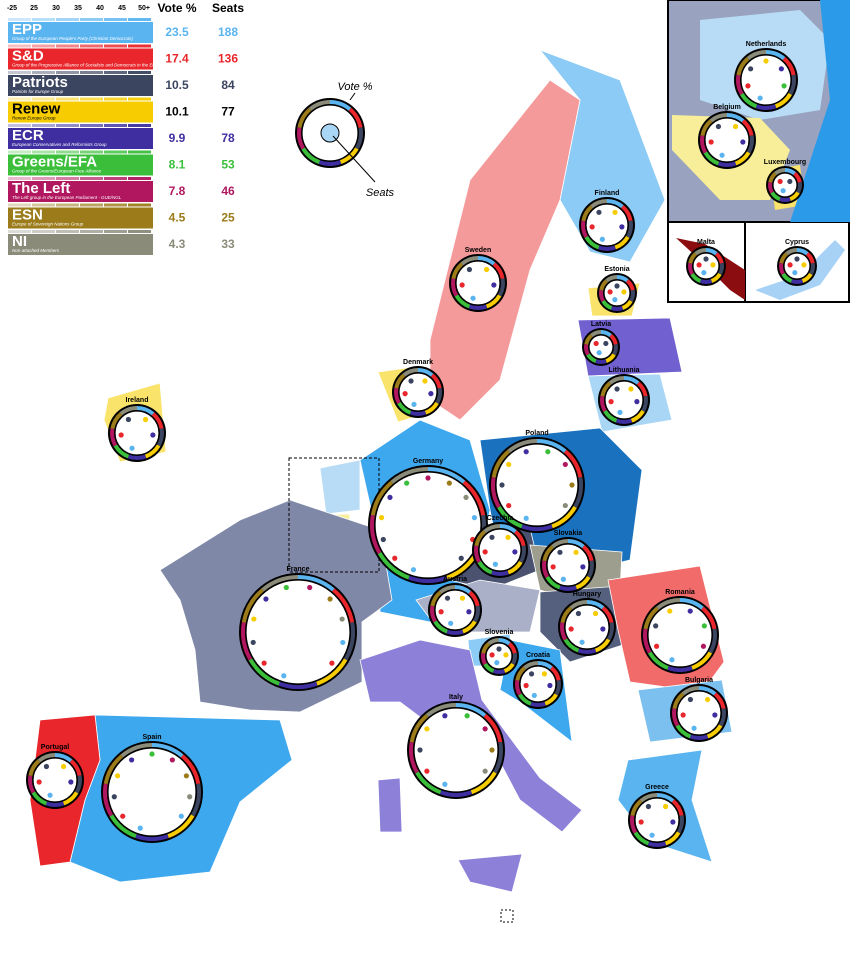  I want to click on country-label: Cyprus, so click(797, 242).